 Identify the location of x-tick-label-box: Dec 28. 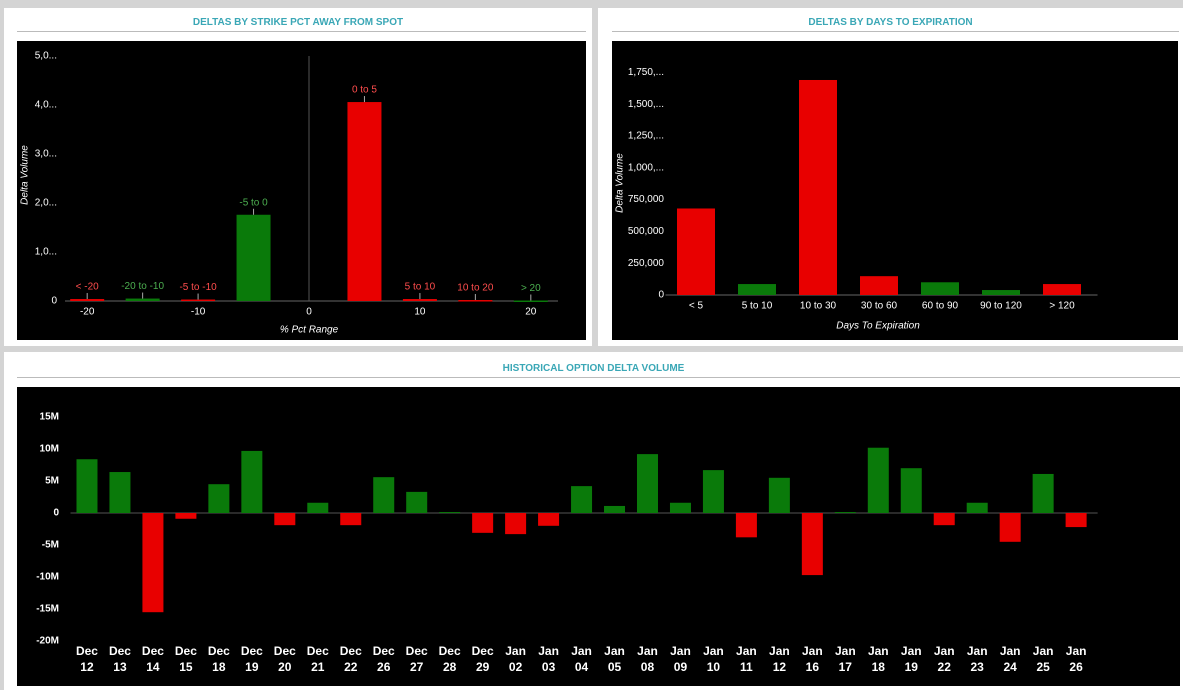
(449, 659).